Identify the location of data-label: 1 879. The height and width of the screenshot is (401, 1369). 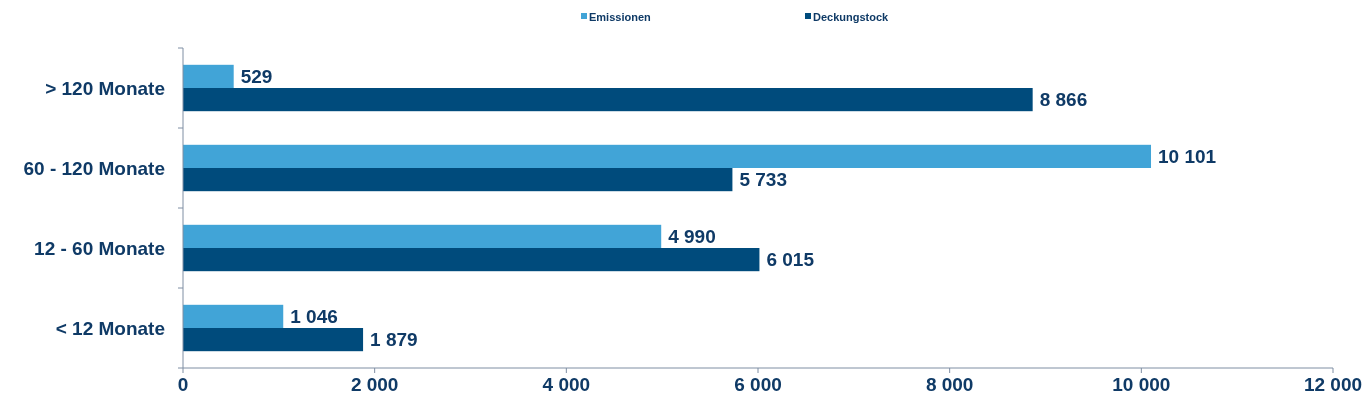
(394, 340).